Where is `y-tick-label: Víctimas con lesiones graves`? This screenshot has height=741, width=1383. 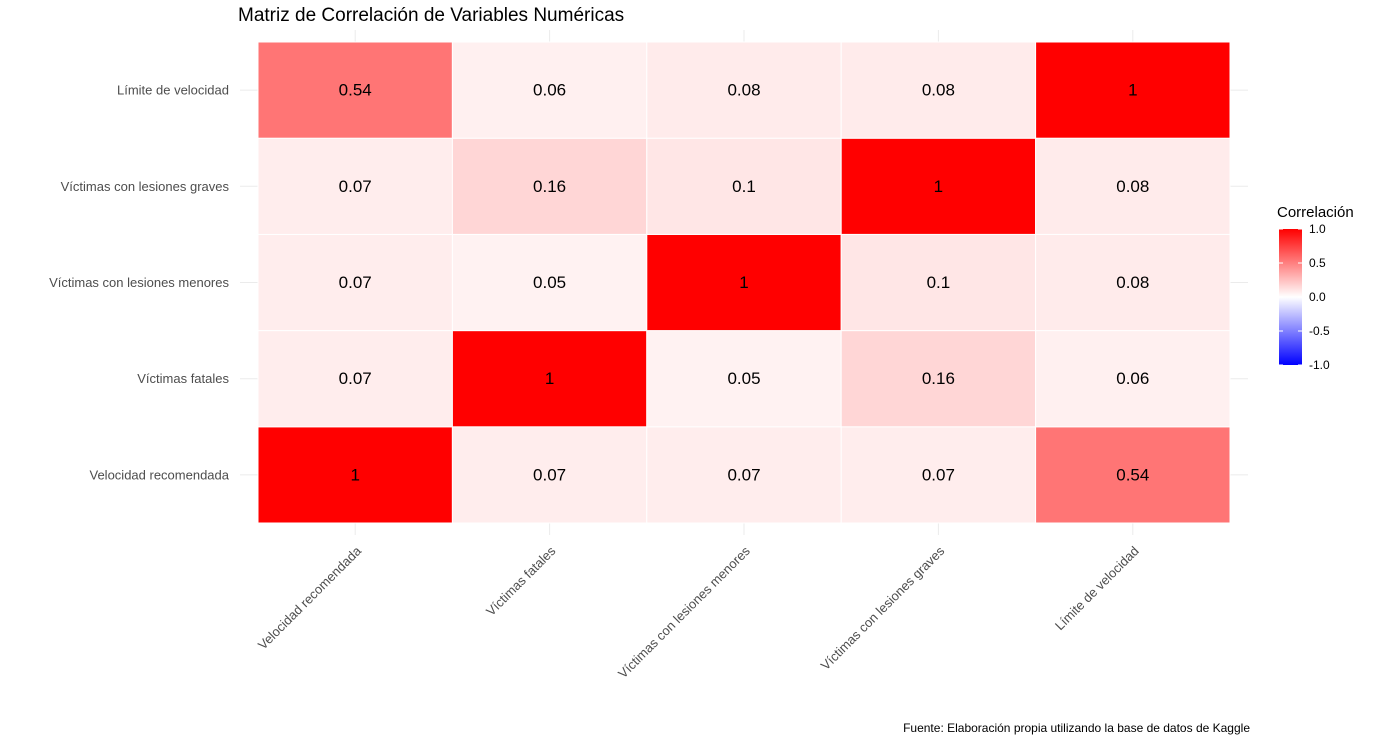
y-tick-label: Víctimas con lesiones graves is located at coordinates (145, 186).